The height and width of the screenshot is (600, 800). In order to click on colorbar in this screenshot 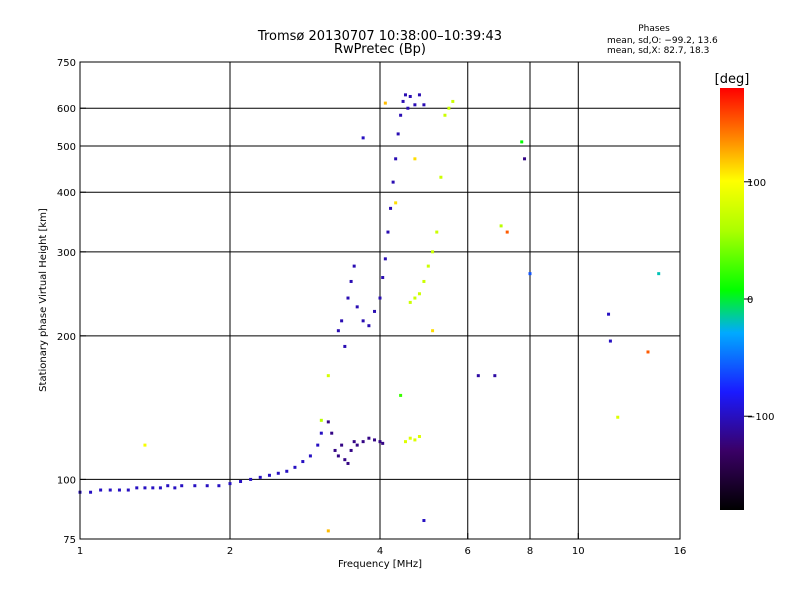, I will do `click(732, 299)`.